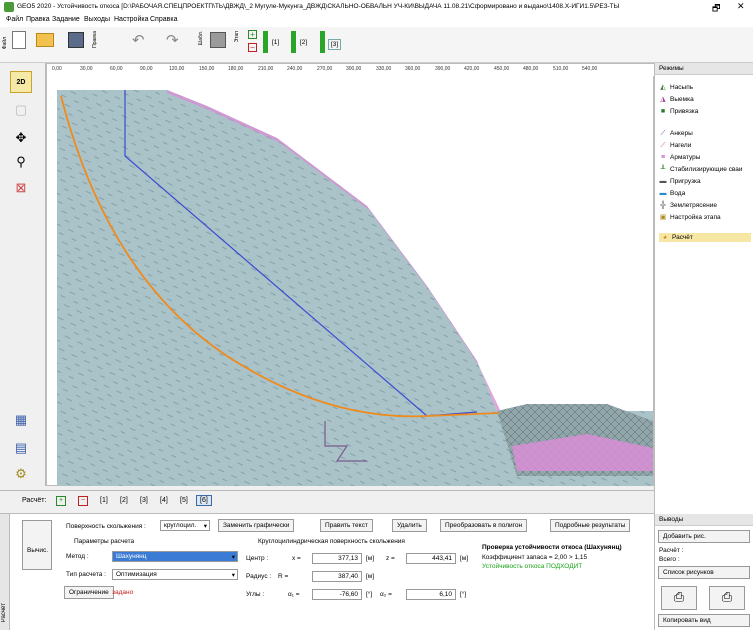 The image size is (753, 630). I want to click on angle-a1-field: -76,60, so click(337, 594).